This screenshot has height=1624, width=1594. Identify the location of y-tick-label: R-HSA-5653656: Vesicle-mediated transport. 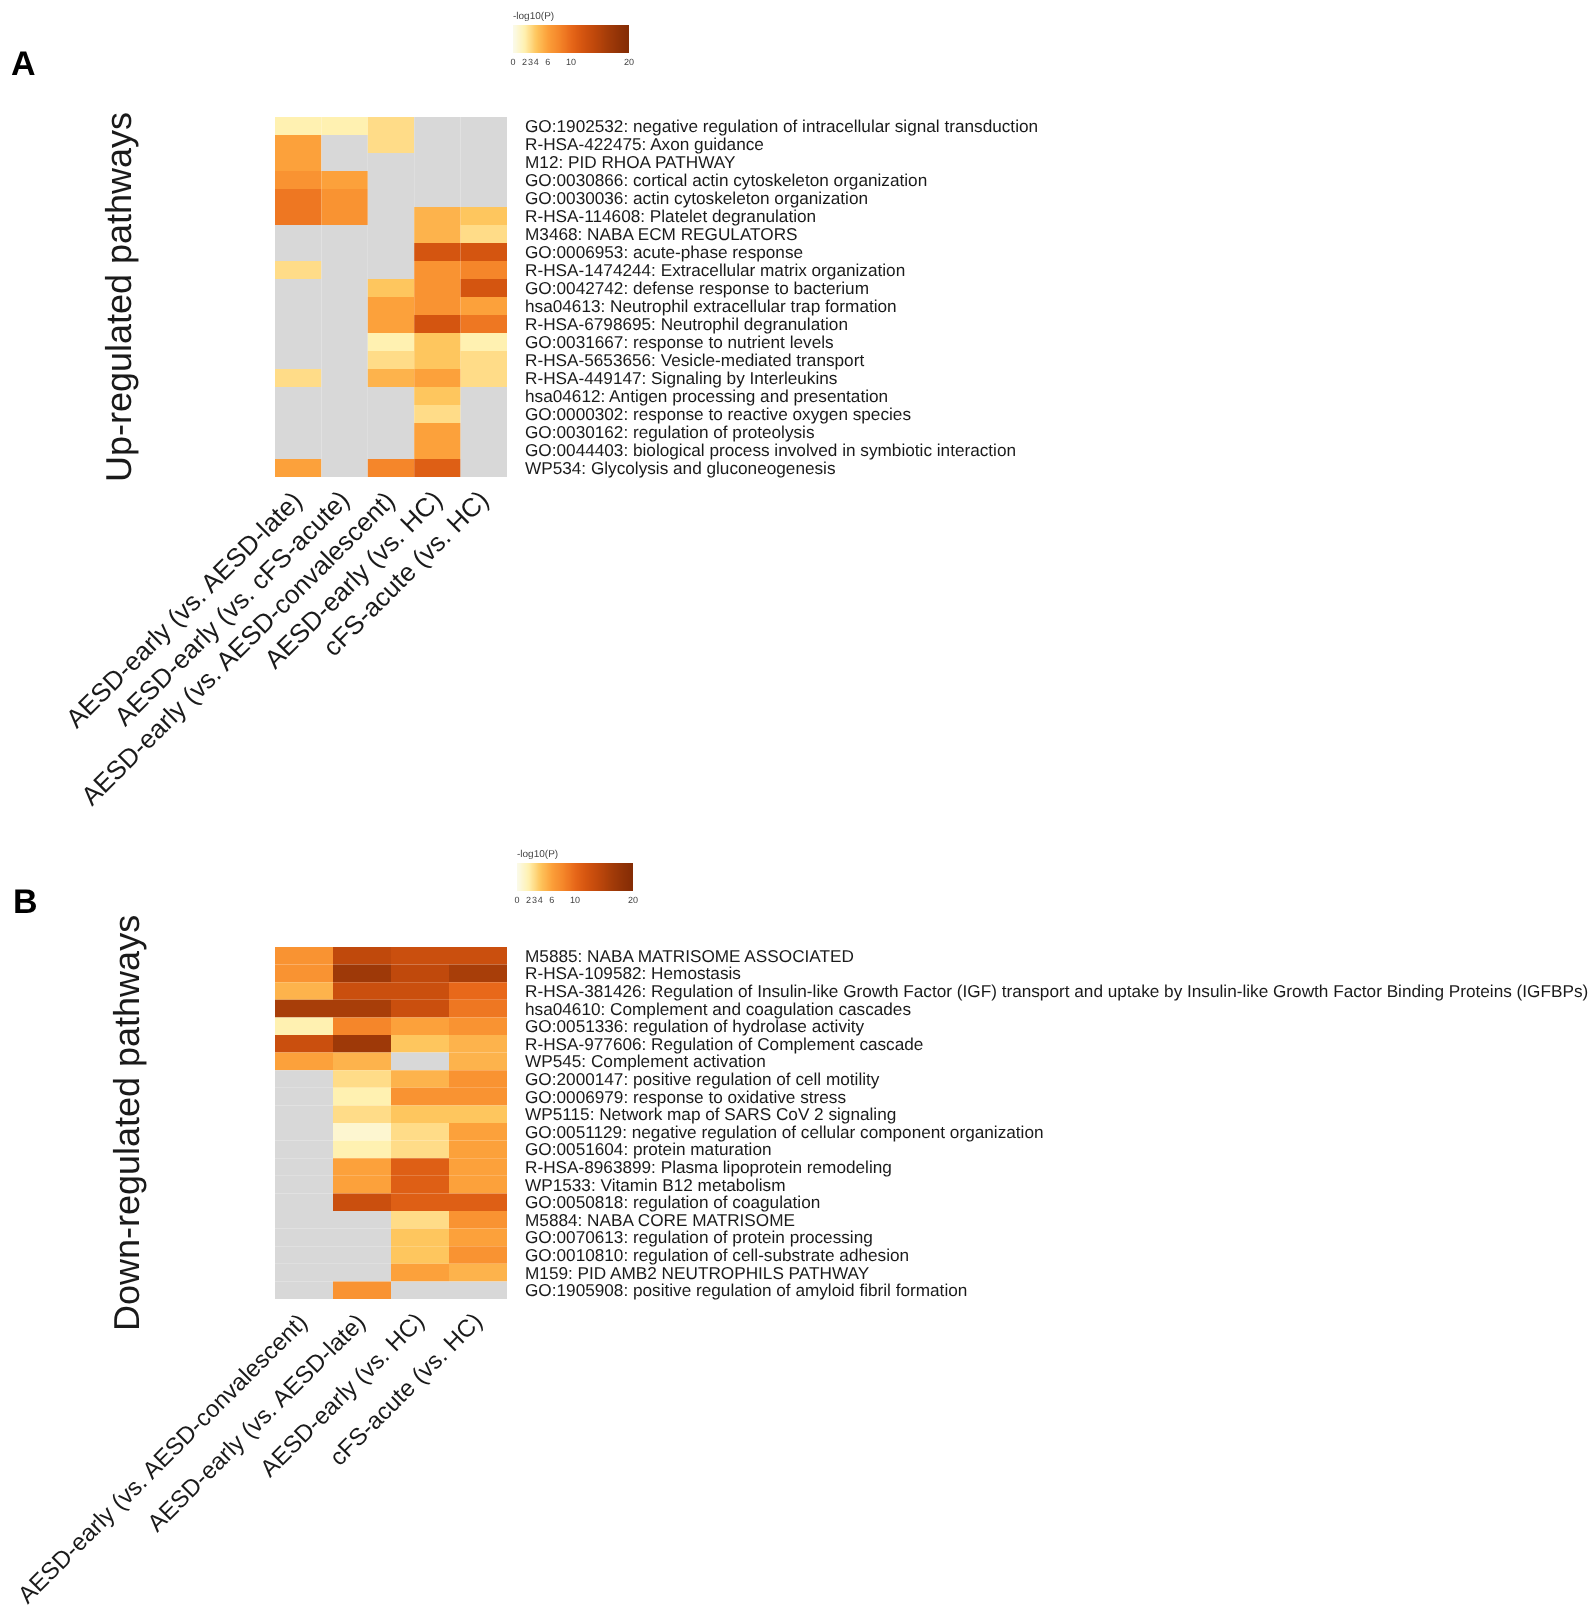
(695, 360).